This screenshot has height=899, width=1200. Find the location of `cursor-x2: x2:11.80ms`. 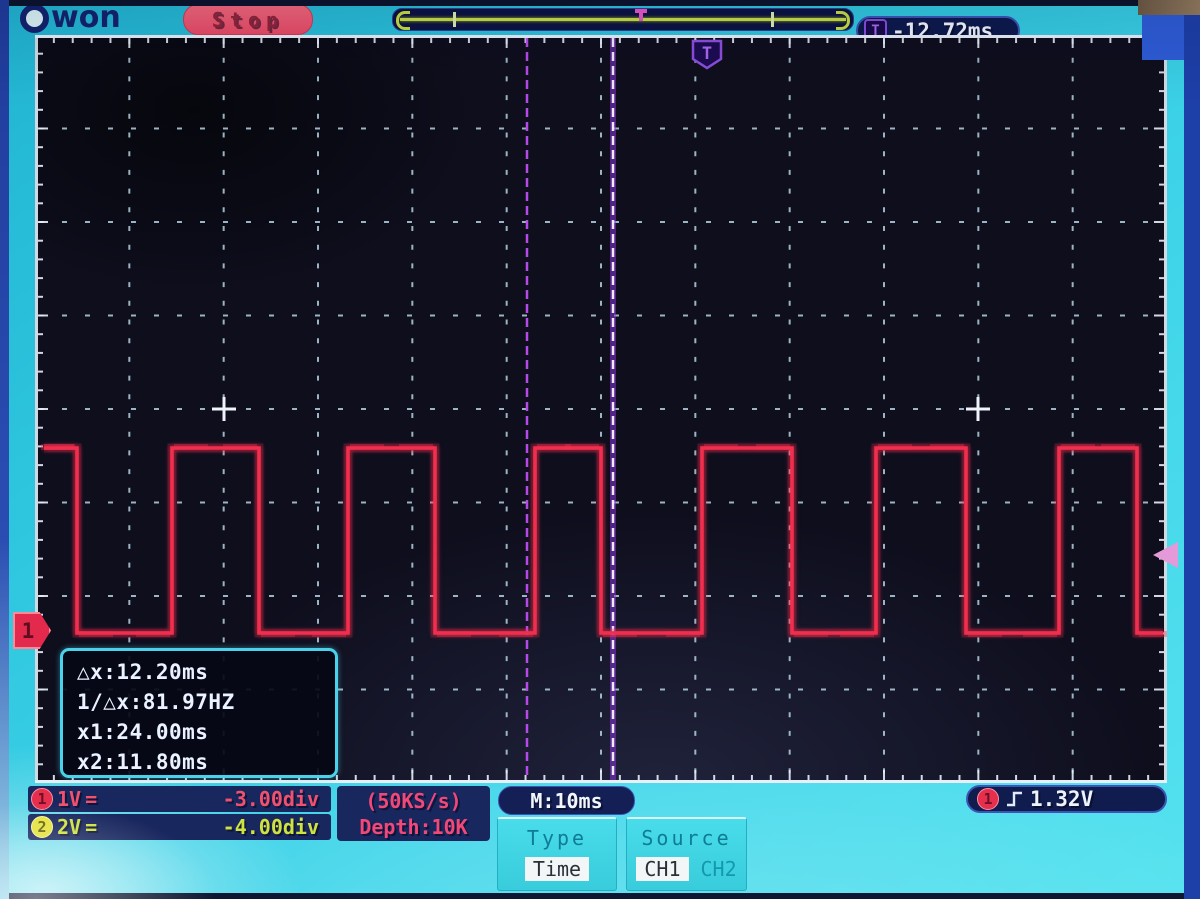

cursor-x2: x2:11.80ms is located at coordinates (143, 762).